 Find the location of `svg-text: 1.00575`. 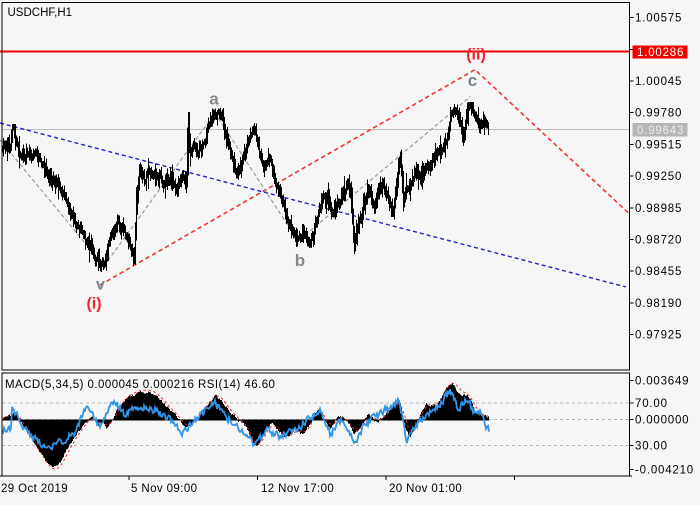

svg-text: 1.00575 is located at coordinates (658, 19).